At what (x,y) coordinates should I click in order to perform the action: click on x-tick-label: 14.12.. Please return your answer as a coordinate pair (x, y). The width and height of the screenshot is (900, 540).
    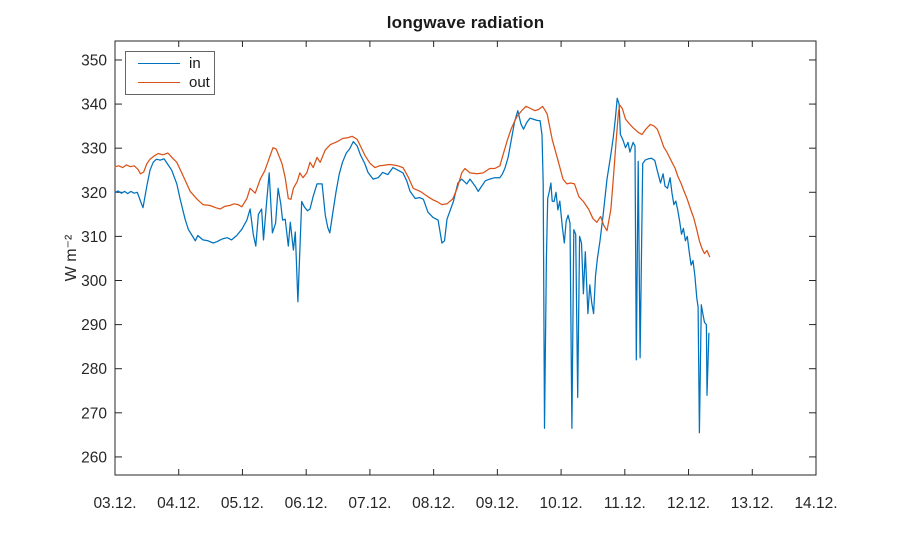
    Looking at the image, I should click on (815, 503).